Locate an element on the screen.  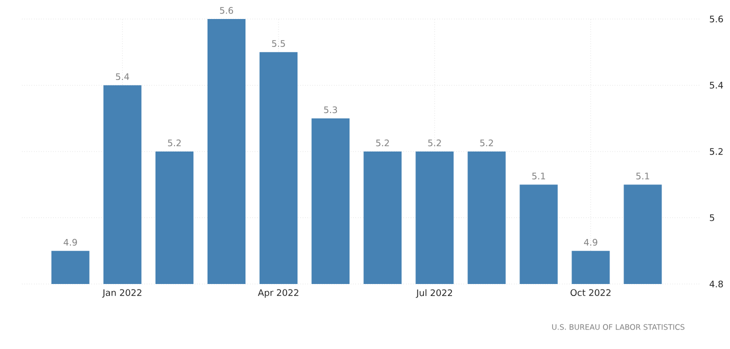
y-tick-label: 4.8 is located at coordinates (716, 284).